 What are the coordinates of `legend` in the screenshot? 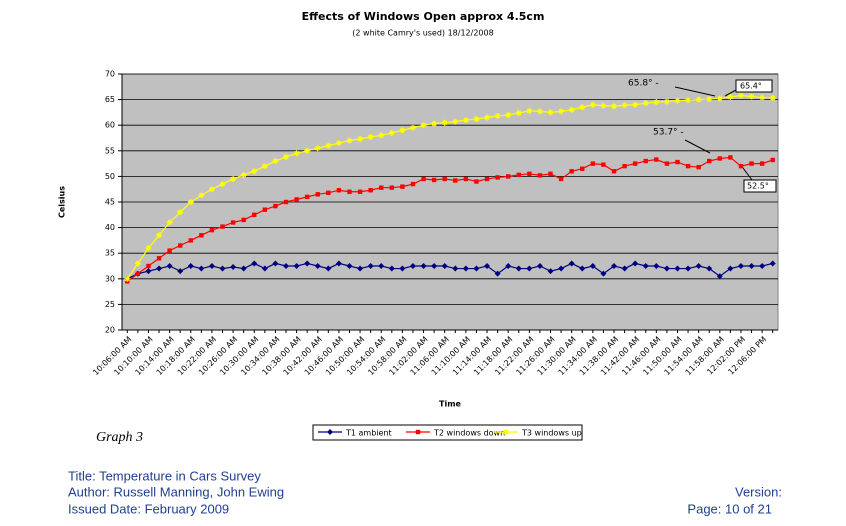 It's located at (447, 432).